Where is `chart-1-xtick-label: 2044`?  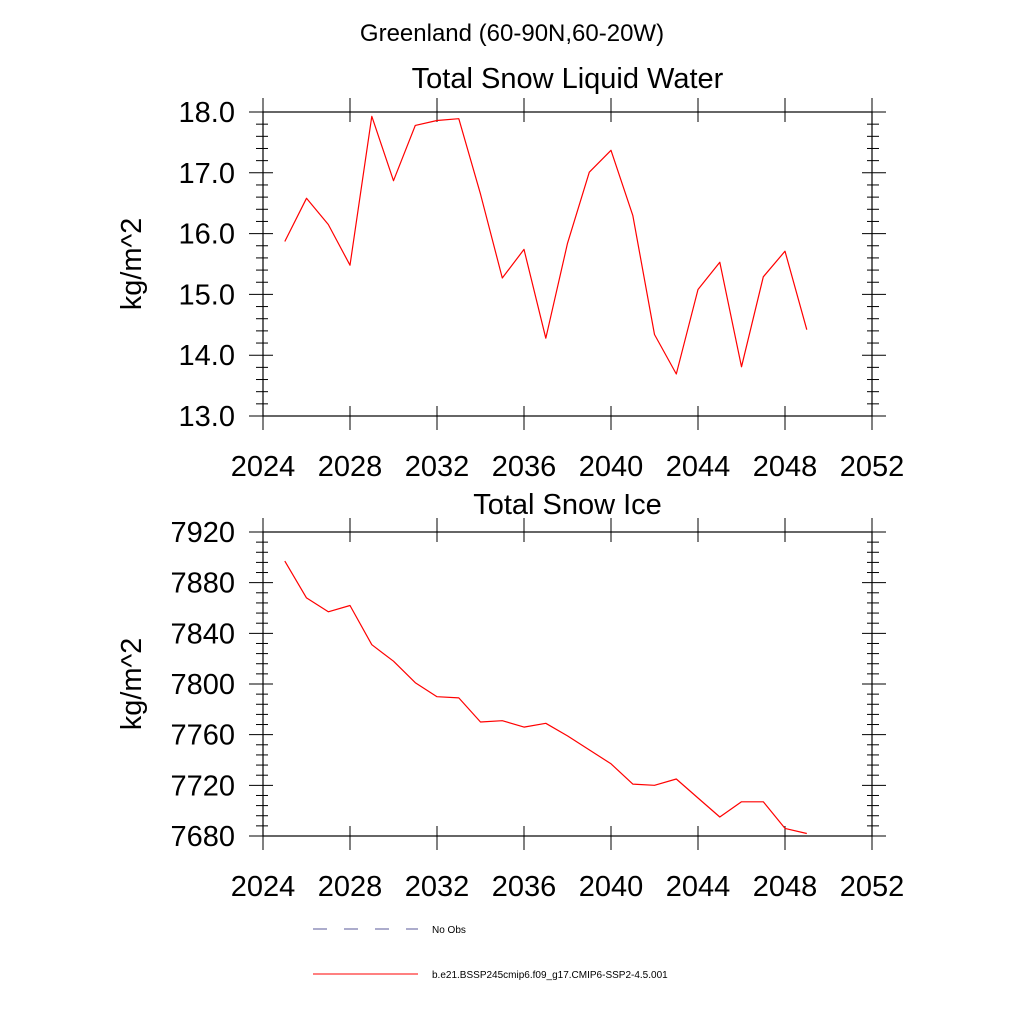
chart-1-xtick-label: 2044 is located at coordinates (698, 887).